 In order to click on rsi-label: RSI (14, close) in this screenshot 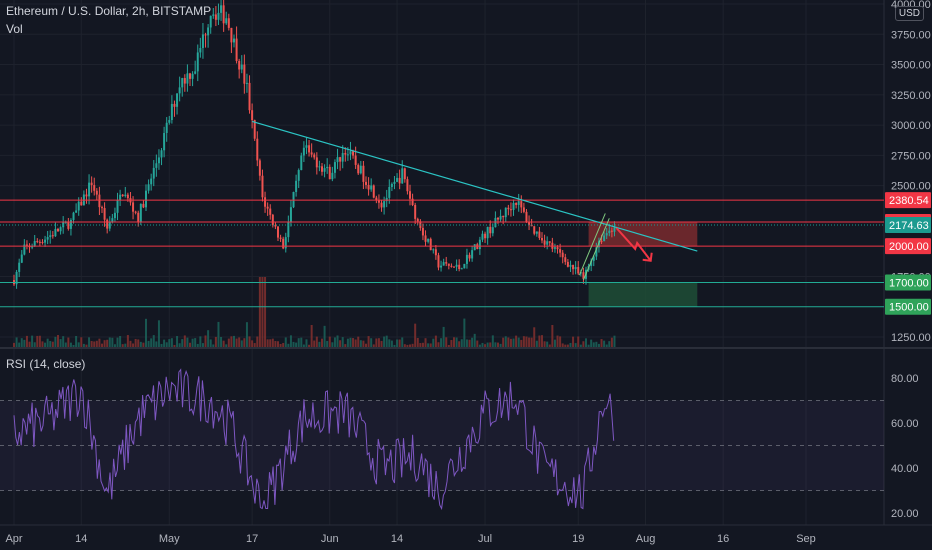, I will do `click(46, 364)`.